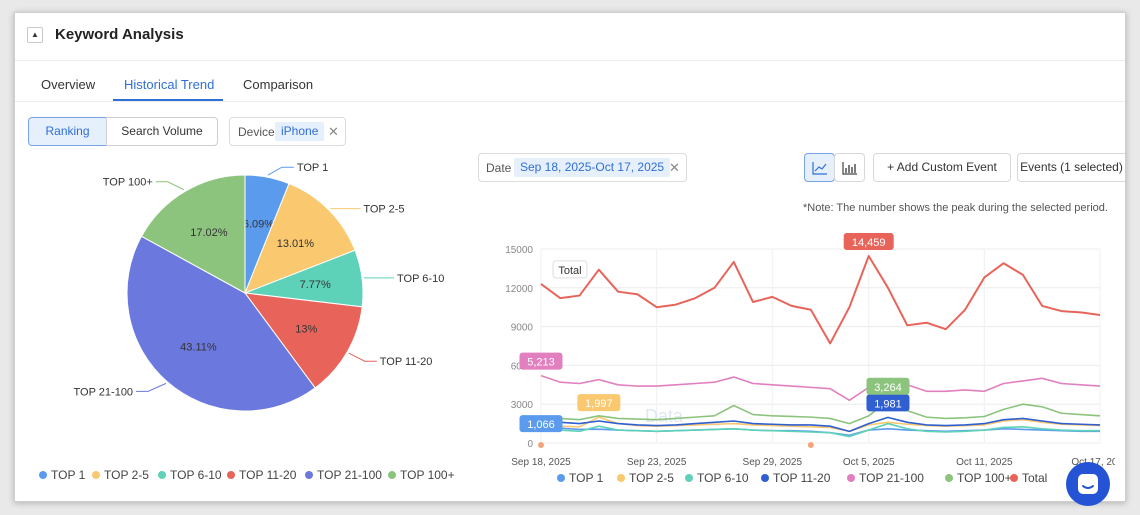  What do you see at coordinates (592, 167) in the screenshot?
I see `date-range-chip: Sep 18, 2025-Oct 17, 2025` at bounding box center [592, 167].